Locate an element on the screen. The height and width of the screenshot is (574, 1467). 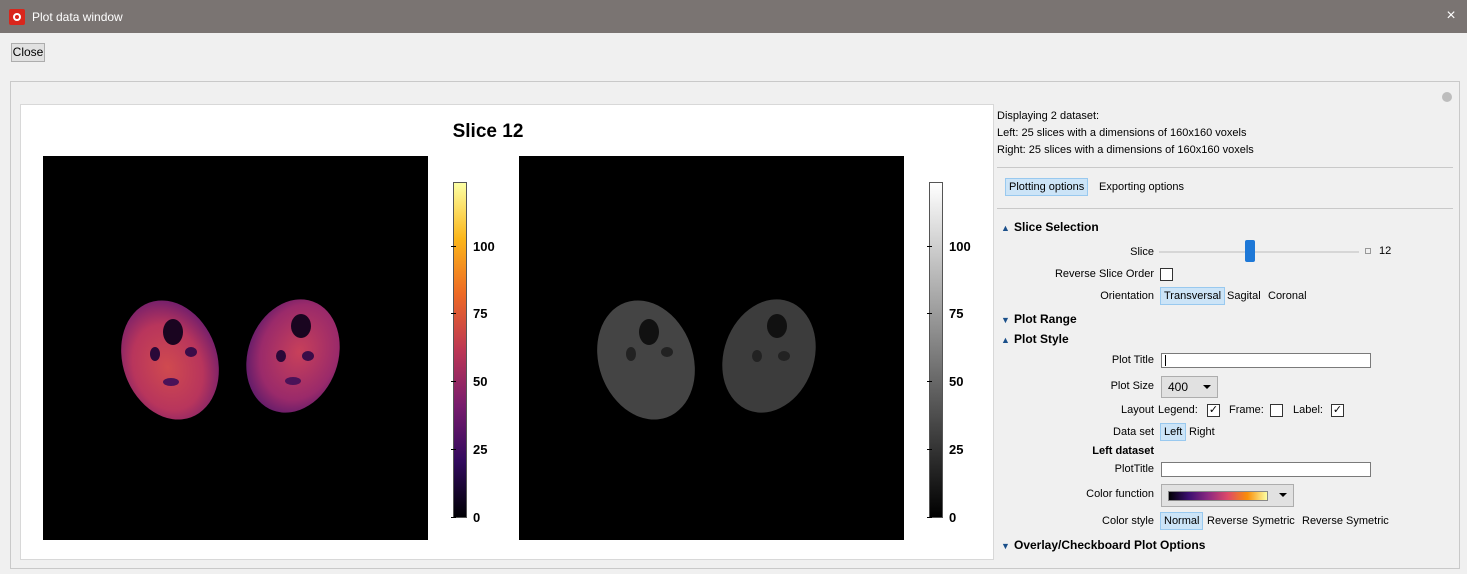
close-button: Close is located at coordinates (28, 52).